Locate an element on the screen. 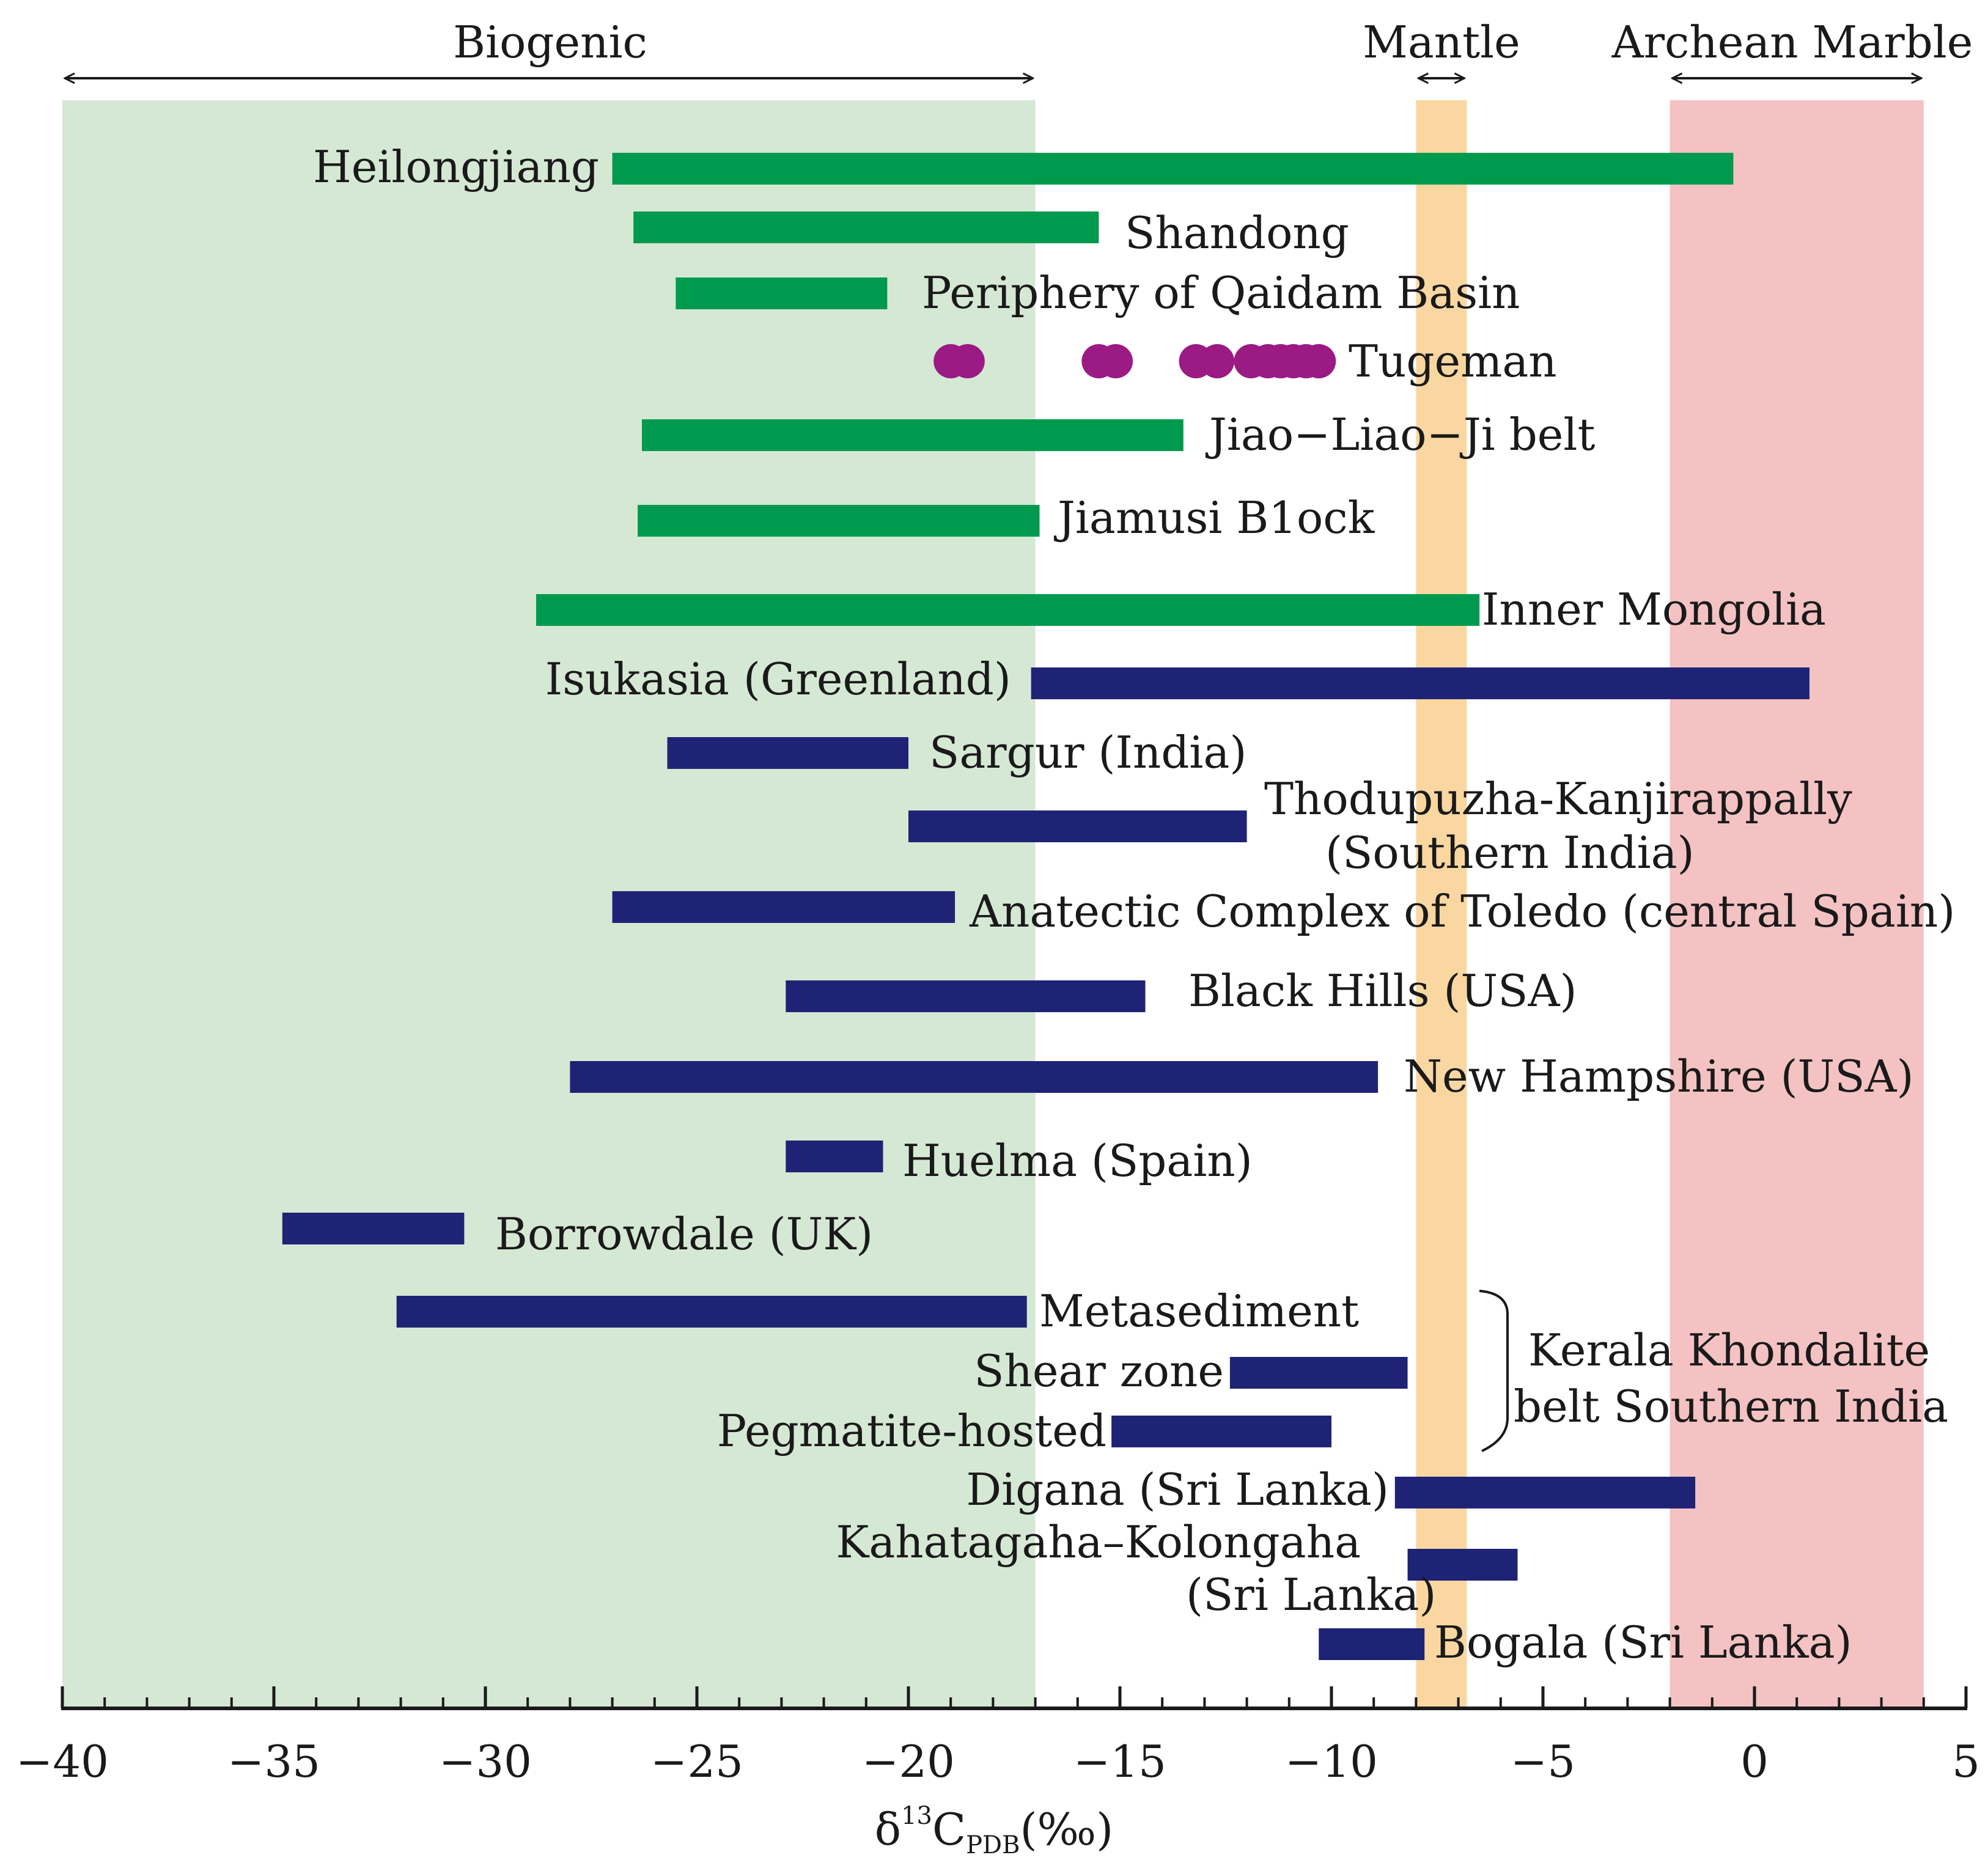 The image size is (1988, 1874). x-title-delta: δ is located at coordinates (888, 1829).